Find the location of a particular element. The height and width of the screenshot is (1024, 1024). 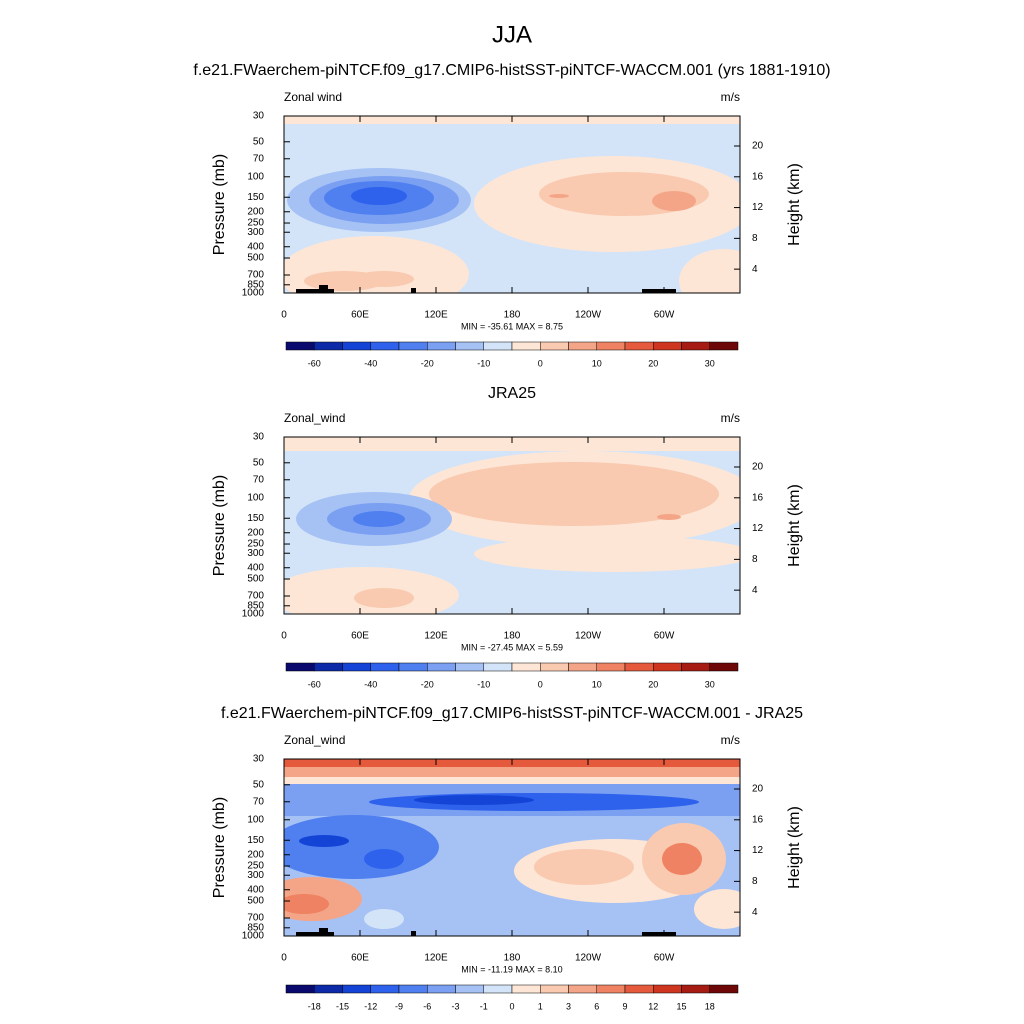

colorbar-label: 15 is located at coordinates (681, 1006).